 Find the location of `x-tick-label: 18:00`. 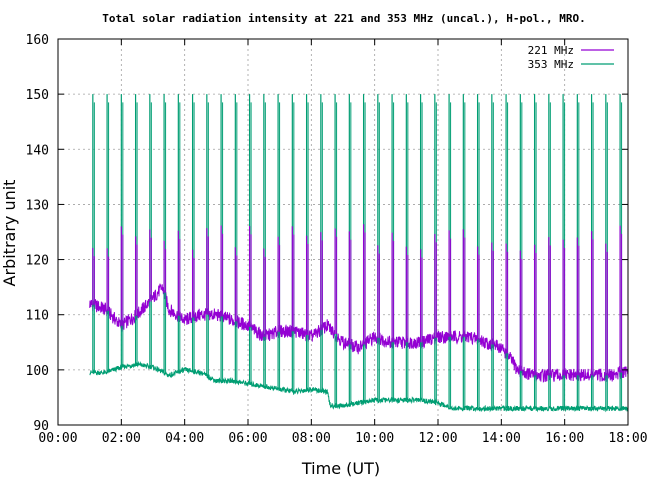

x-tick-label: 18:00 is located at coordinates (627, 438).